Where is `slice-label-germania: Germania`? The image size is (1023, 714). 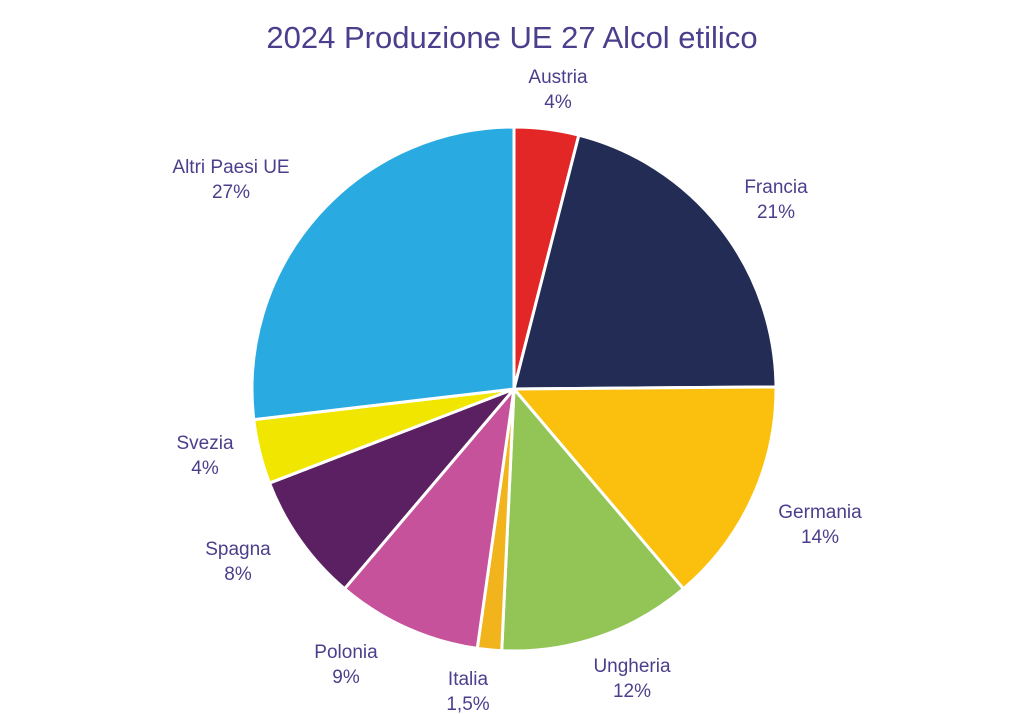
slice-label-germania: Germania is located at coordinates (820, 512).